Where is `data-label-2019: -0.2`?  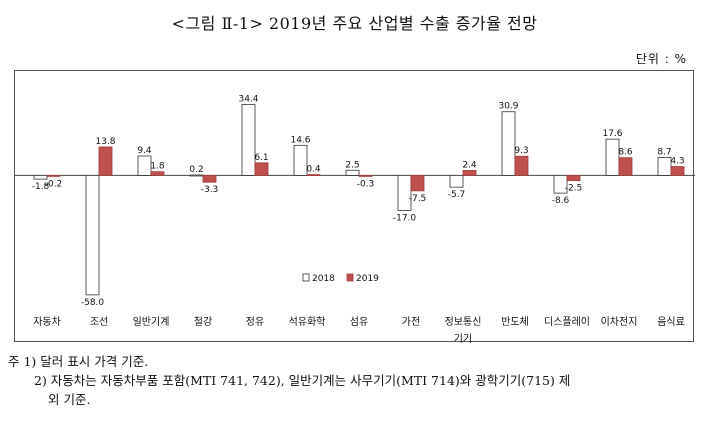
data-label-2019: -0.2 is located at coordinates (54, 184).